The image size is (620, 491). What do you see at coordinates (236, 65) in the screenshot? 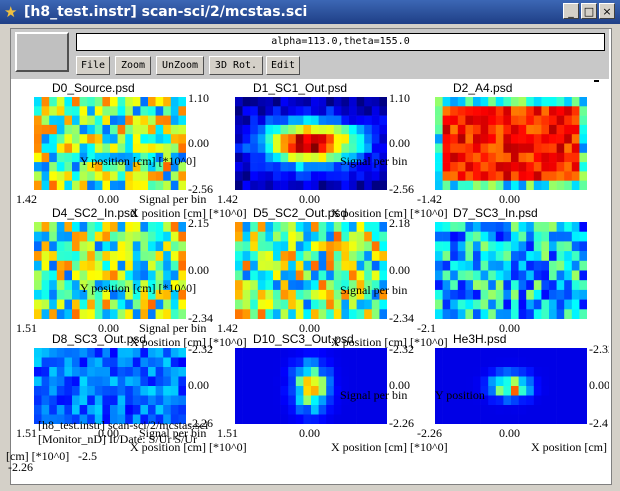
I see `3d-rotate-button: 3D Rot.` at bounding box center [236, 65].